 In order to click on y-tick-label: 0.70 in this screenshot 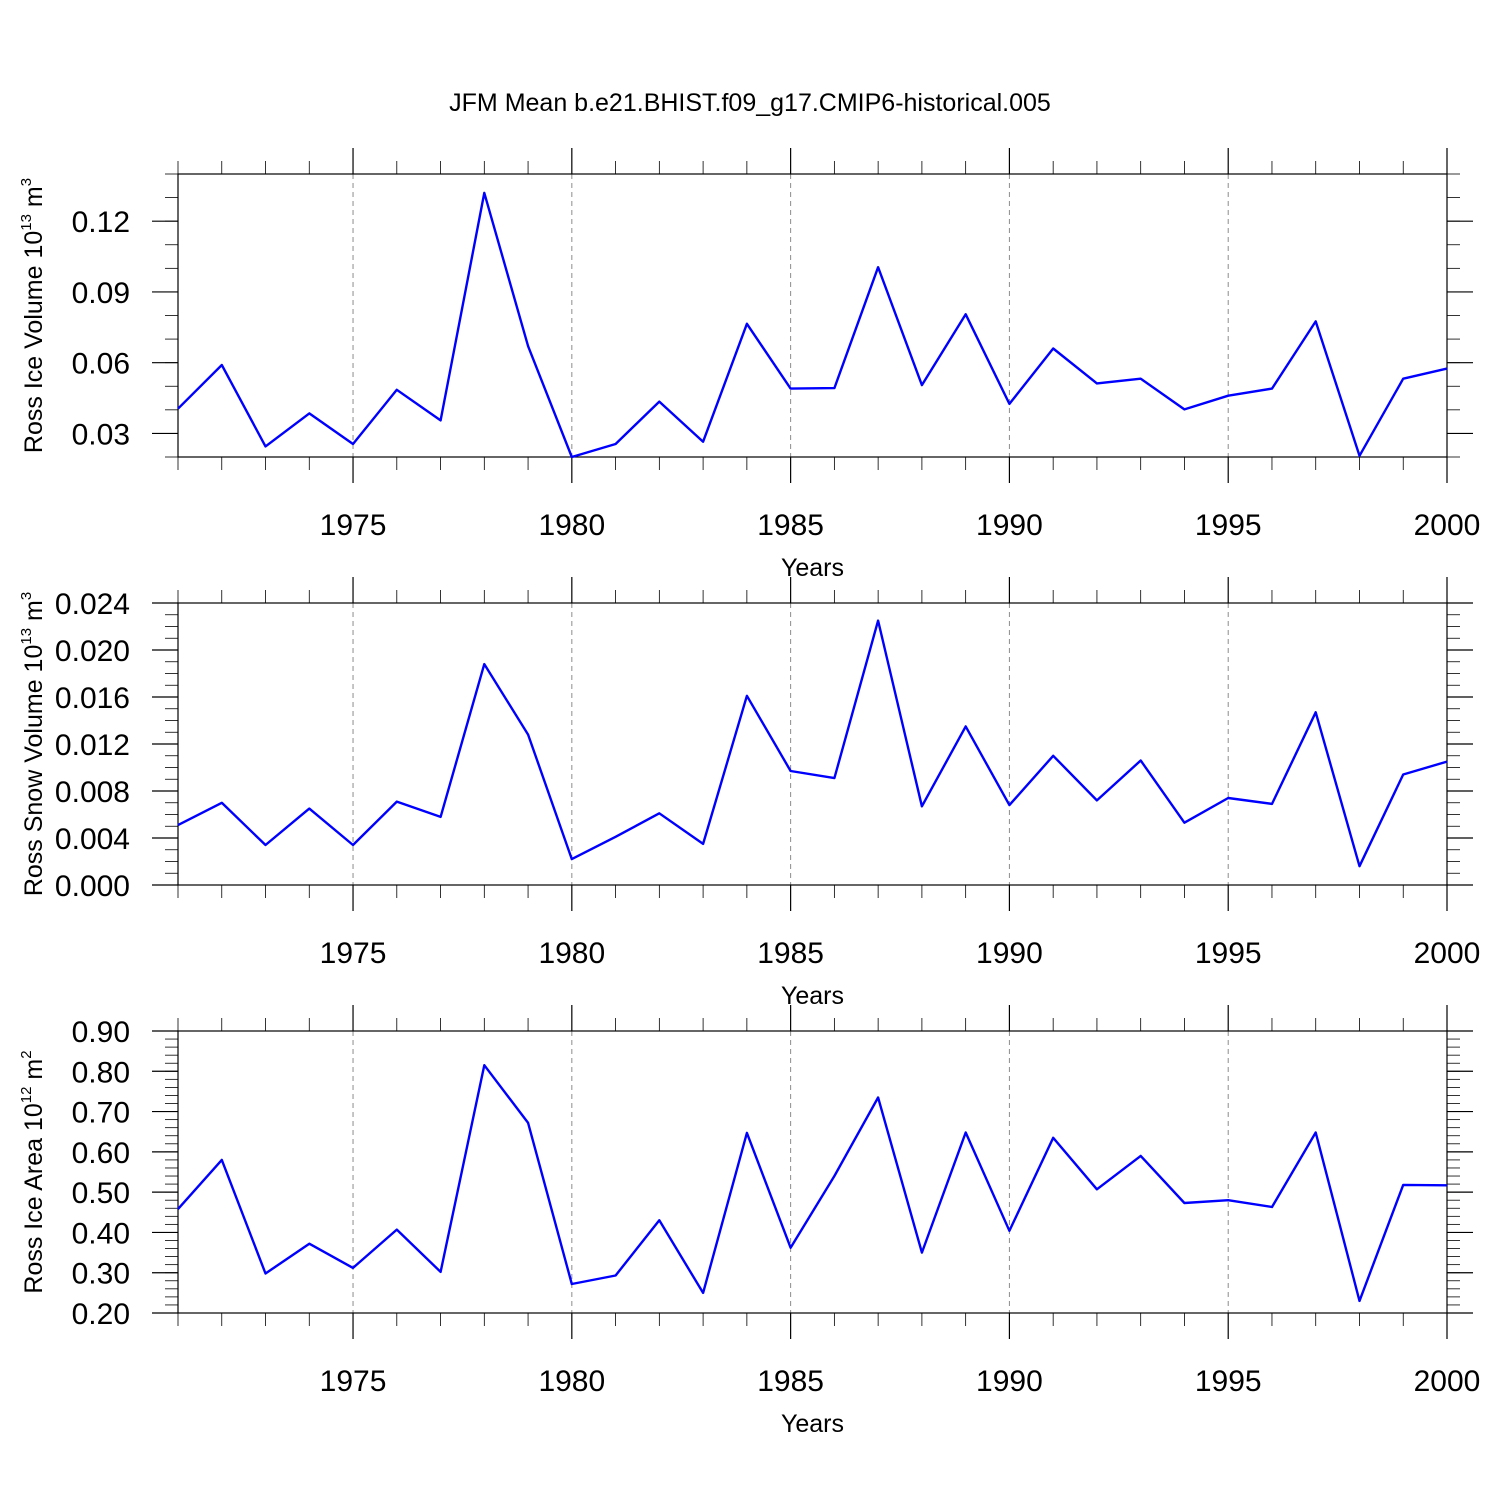, I will do `click(101, 1113)`.